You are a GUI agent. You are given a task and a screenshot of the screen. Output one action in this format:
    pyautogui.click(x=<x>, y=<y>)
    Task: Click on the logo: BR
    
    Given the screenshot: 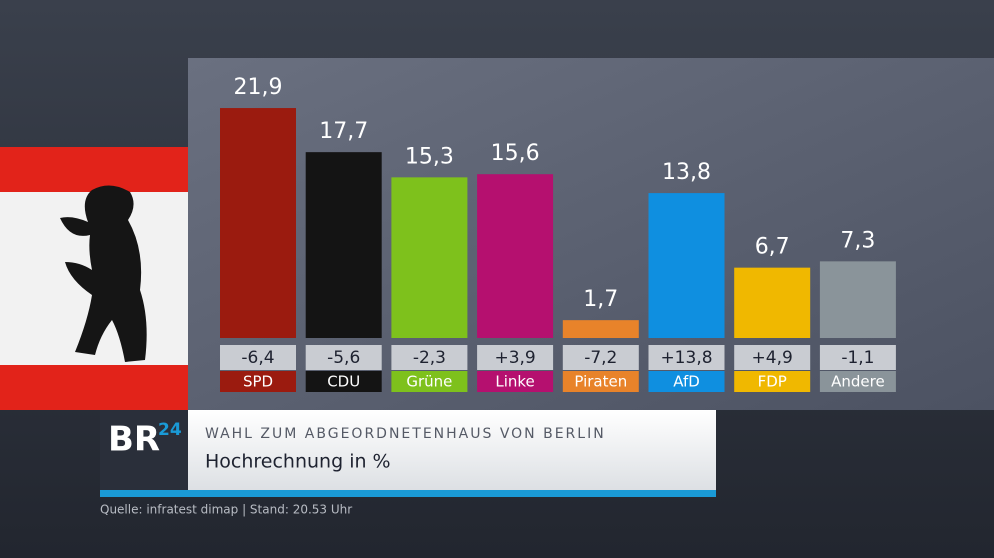 What is the action you would take?
    pyautogui.click(x=134, y=440)
    